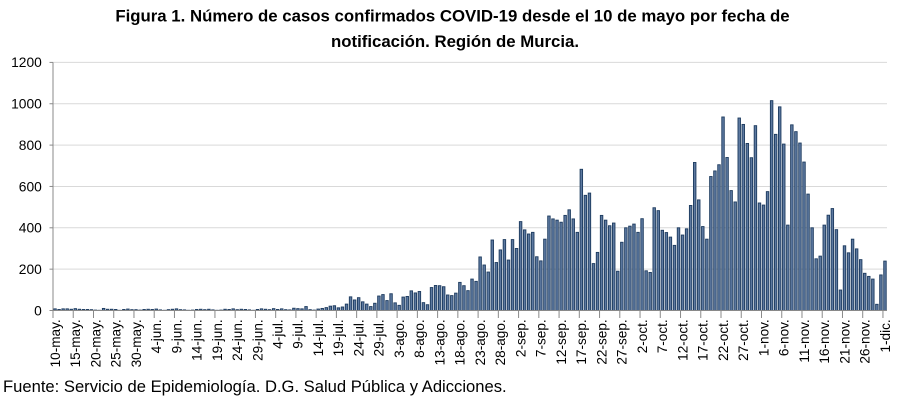 Image resolution: width=900 pixels, height=400 pixels. I want to click on svg-text: 800, so click(30, 145).